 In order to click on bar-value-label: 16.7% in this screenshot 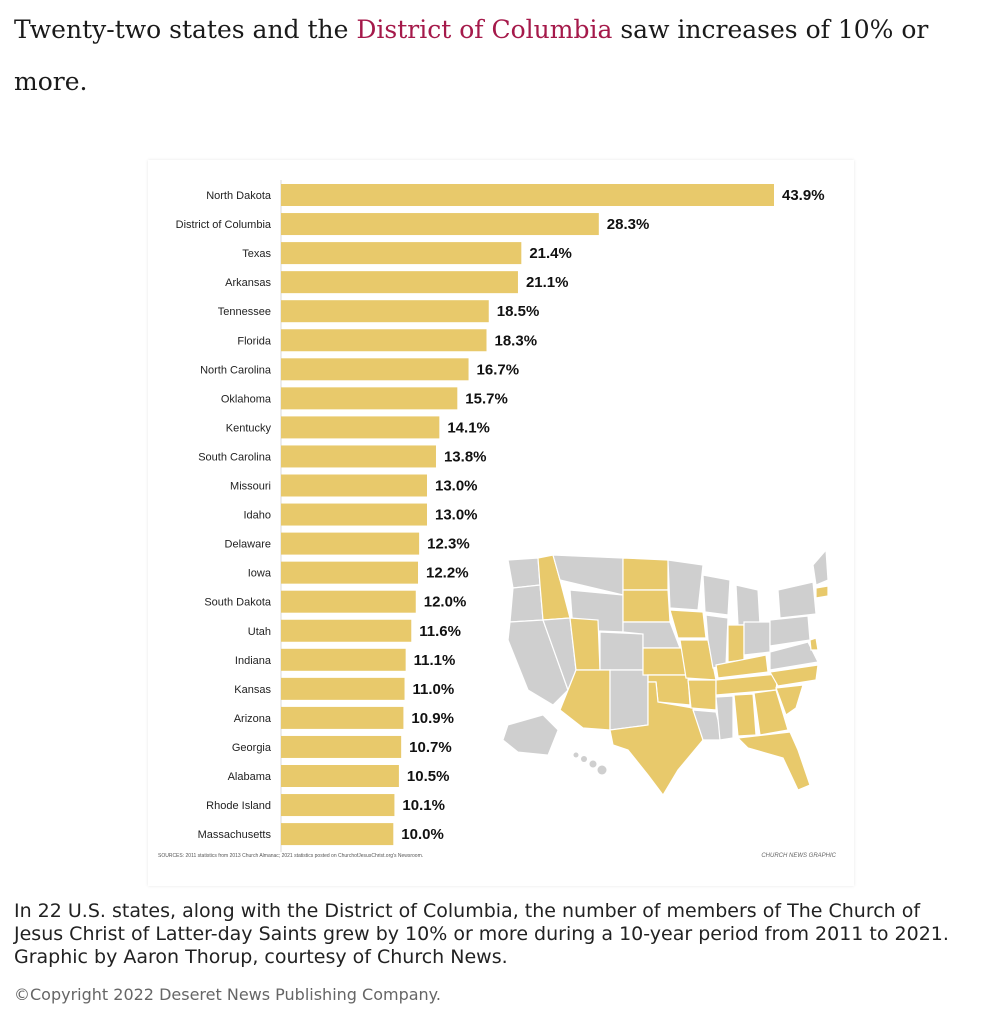, I will do `click(498, 369)`.